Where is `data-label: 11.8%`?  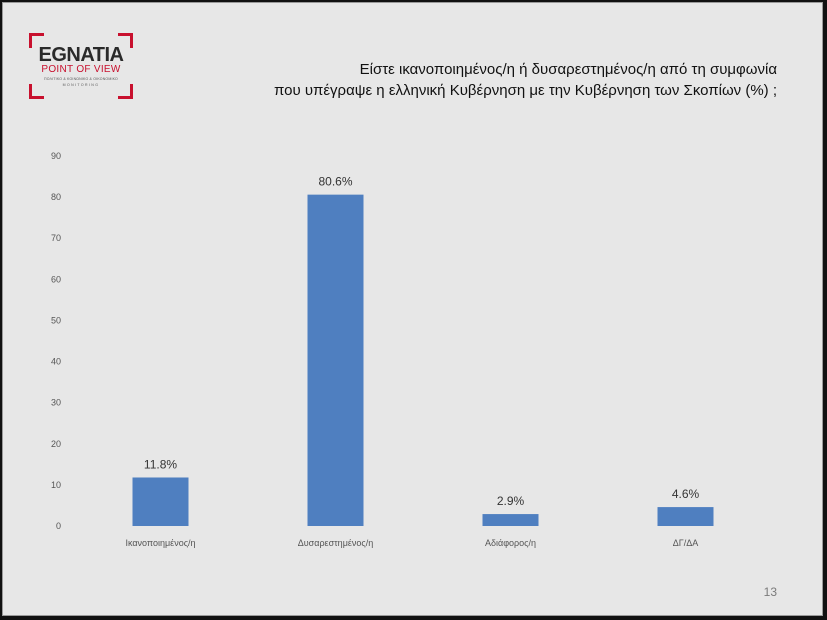
data-label: 11.8% is located at coordinates (160, 464).